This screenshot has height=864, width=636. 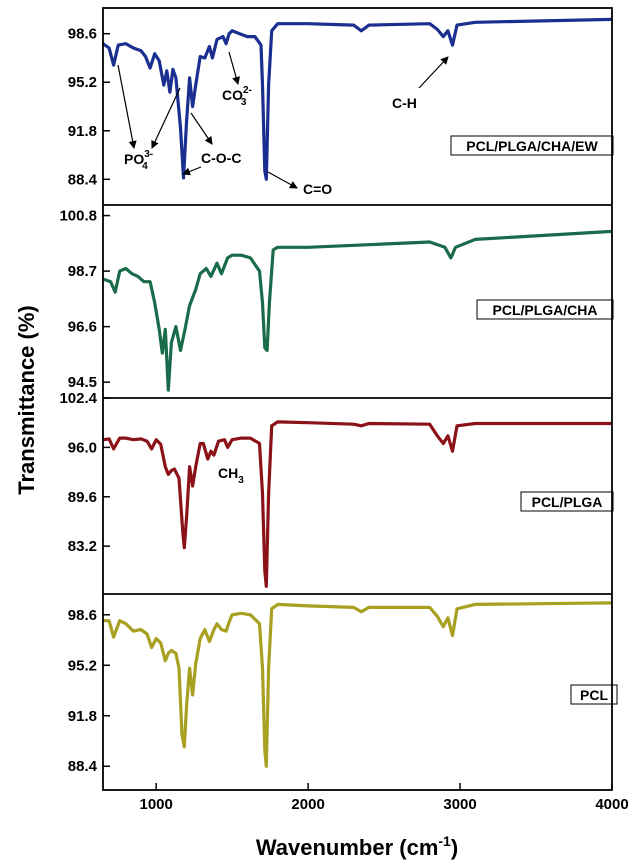 What do you see at coordinates (155, 804) in the screenshot?
I see `x-tick-label-0: 1000` at bounding box center [155, 804].